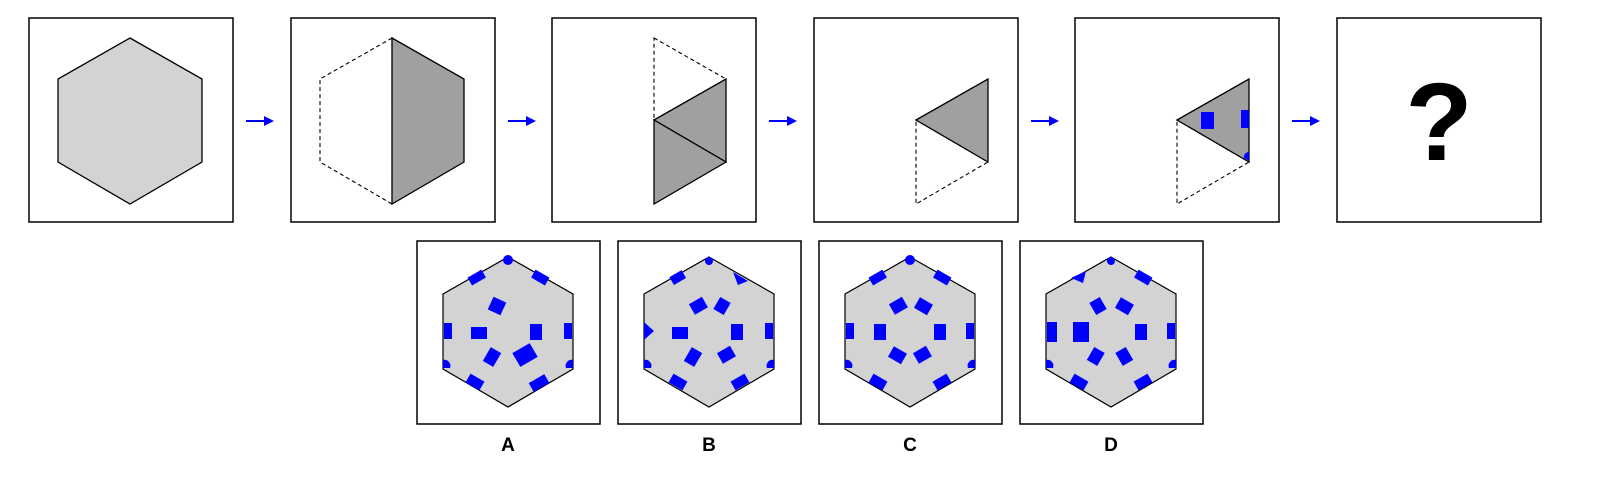  Describe the element at coordinates (1246, 156) in the screenshot. I see `hole-corner` at that location.